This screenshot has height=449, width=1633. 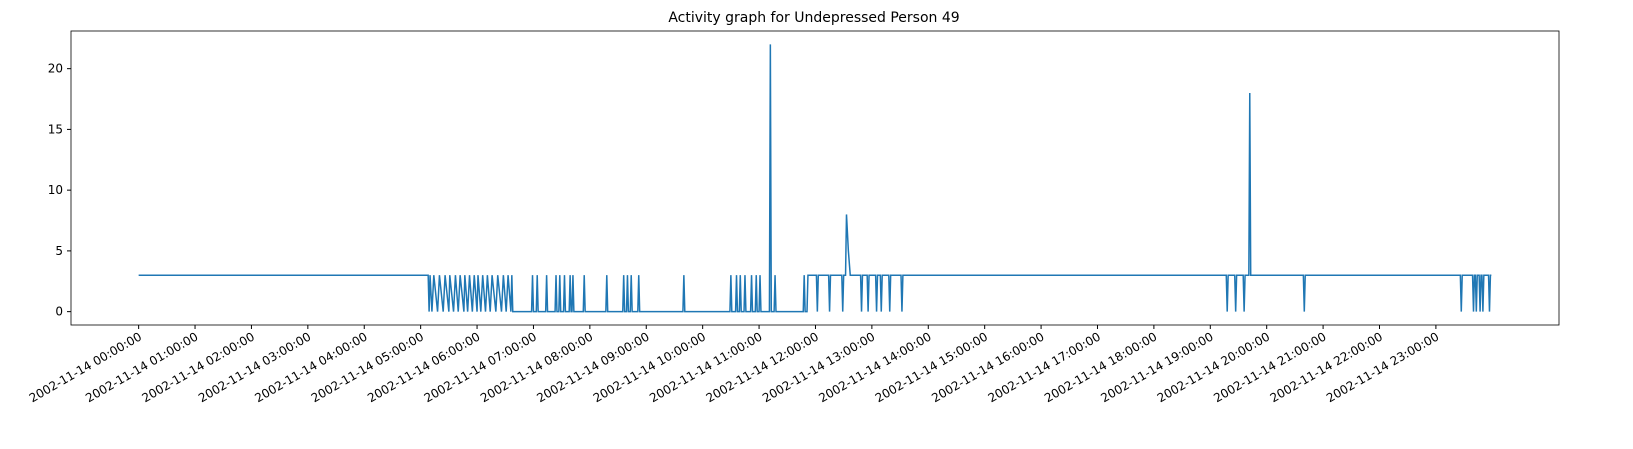 What do you see at coordinates (813, 18) in the screenshot?
I see `chart-title: Activity graph for Undepressed Person 49` at bounding box center [813, 18].